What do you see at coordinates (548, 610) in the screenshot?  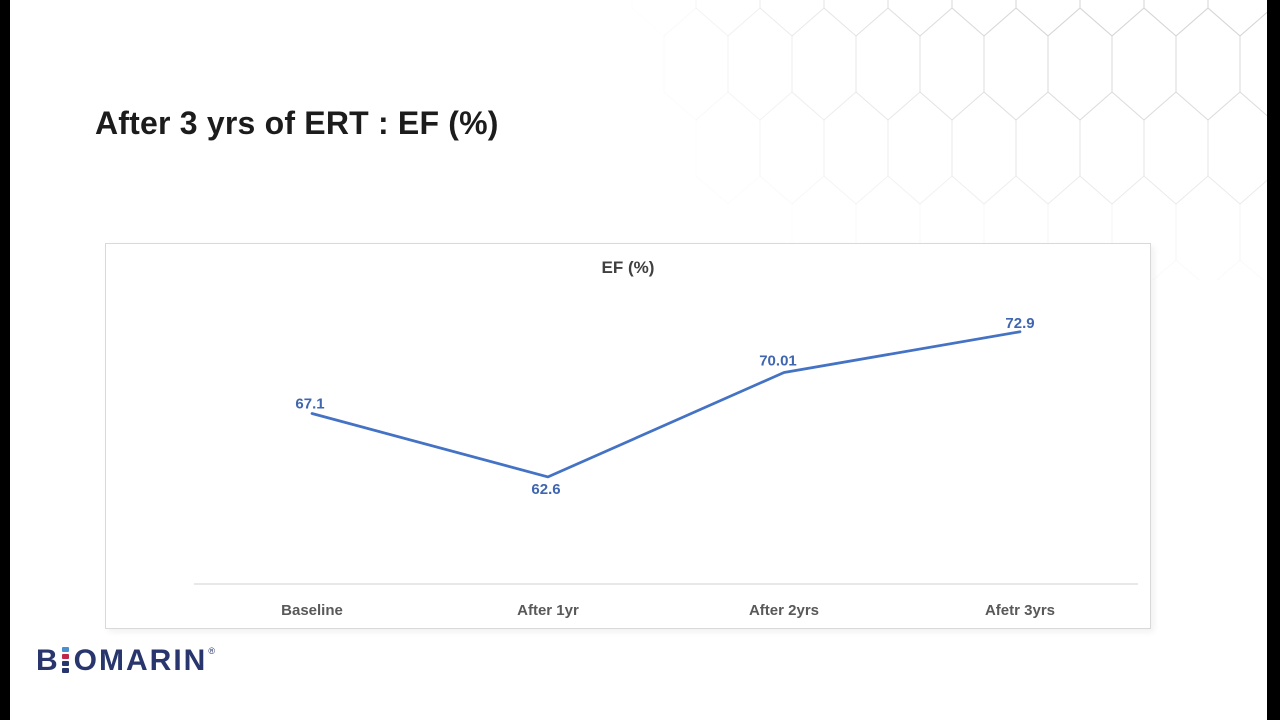 I see `x-axis-label: After 1yr` at bounding box center [548, 610].